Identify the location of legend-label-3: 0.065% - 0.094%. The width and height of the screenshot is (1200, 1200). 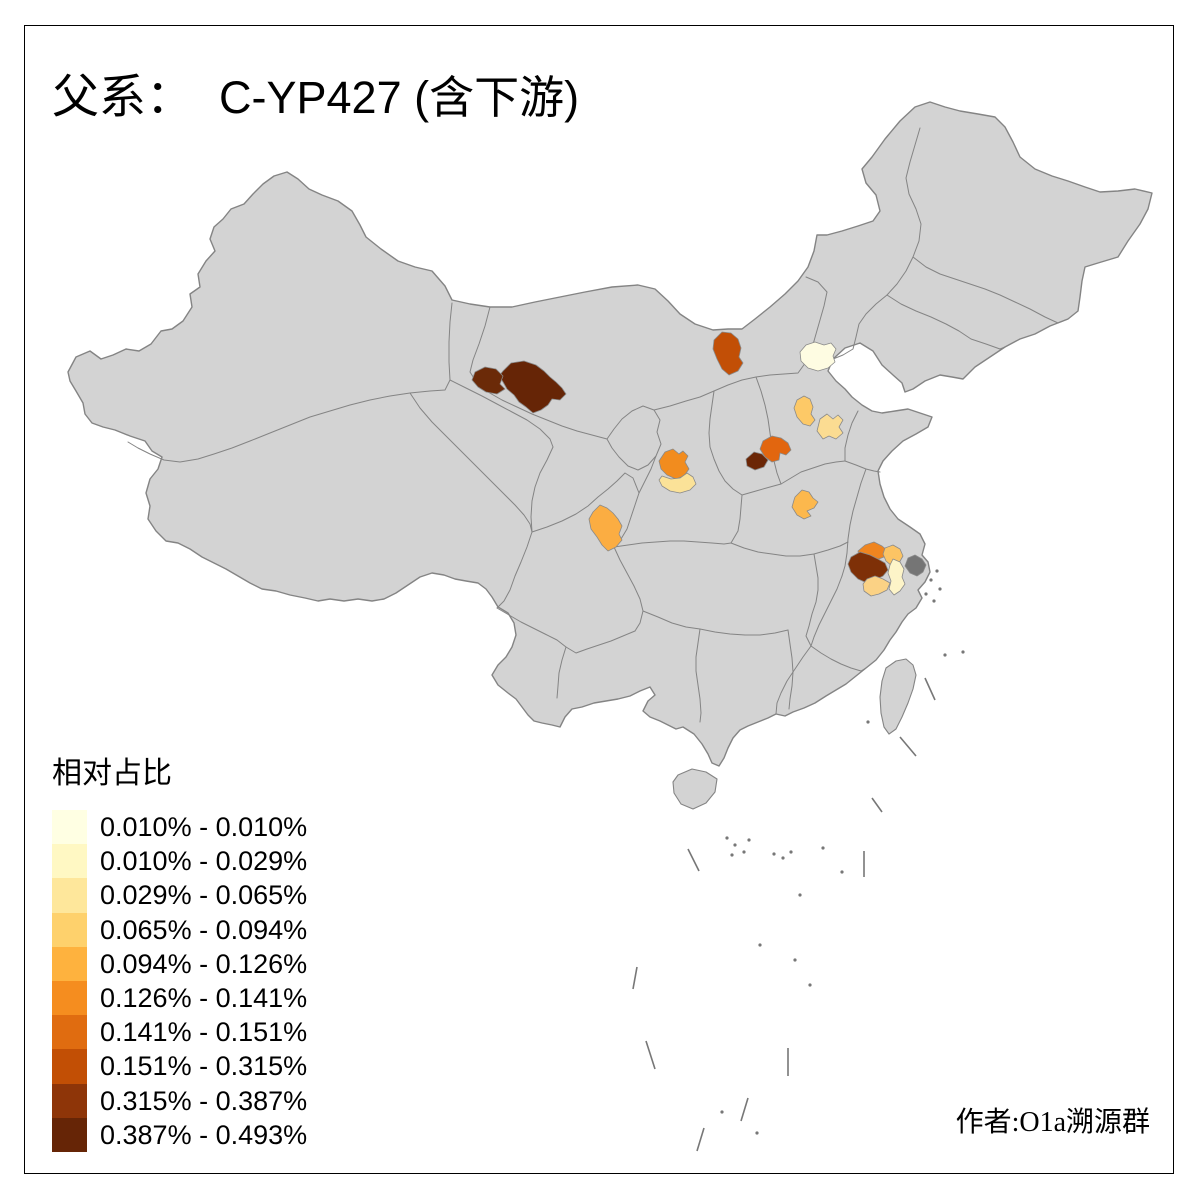
(204, 929).